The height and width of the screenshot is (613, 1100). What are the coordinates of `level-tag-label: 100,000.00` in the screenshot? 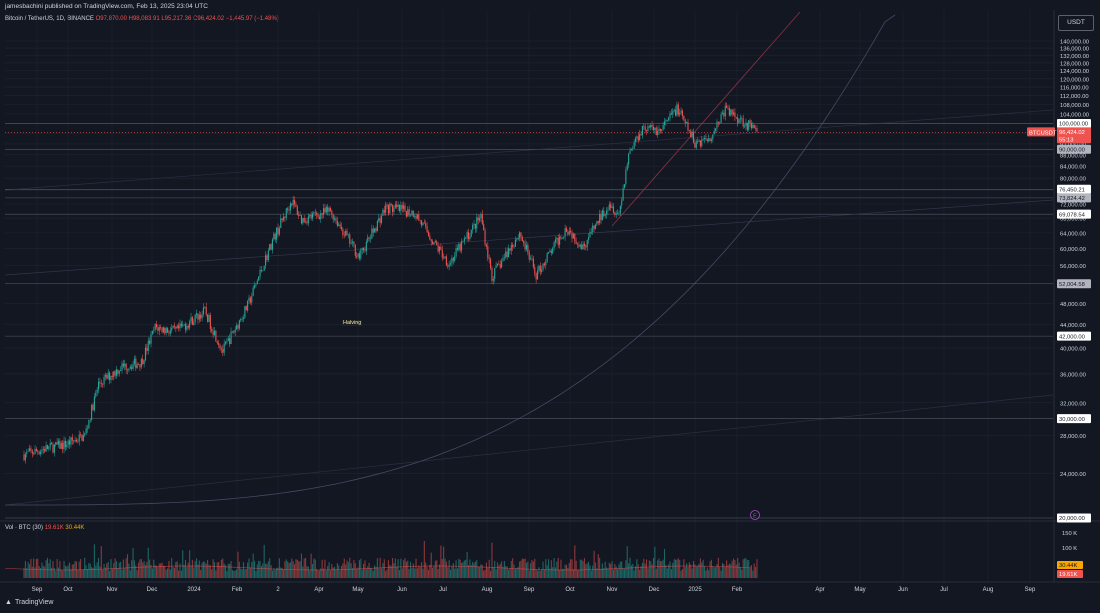 It's located at (1073, 125).